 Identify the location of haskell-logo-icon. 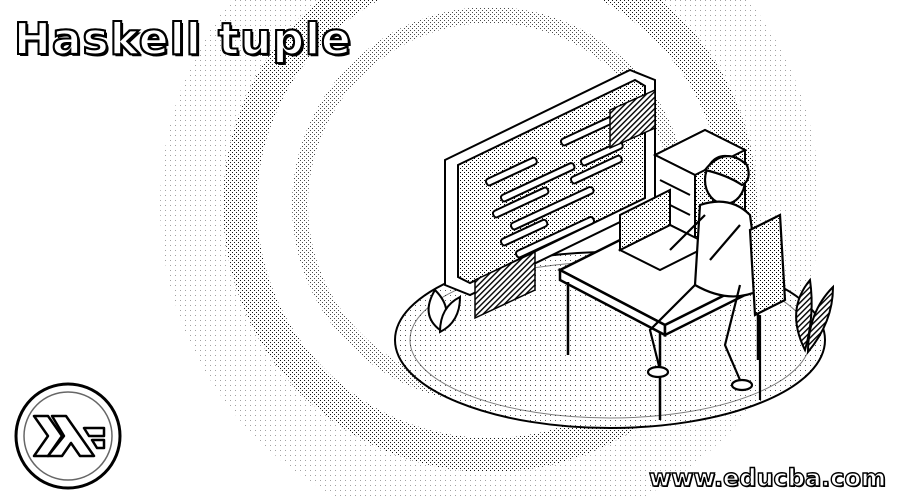
(68, 436).